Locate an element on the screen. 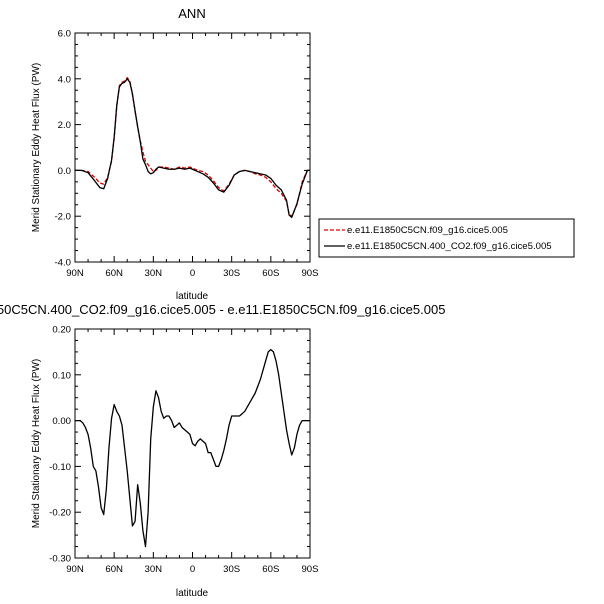 This screenshot has height=604, width=604. y-tick-label: -4.0 is located at coordinates (62, 263).